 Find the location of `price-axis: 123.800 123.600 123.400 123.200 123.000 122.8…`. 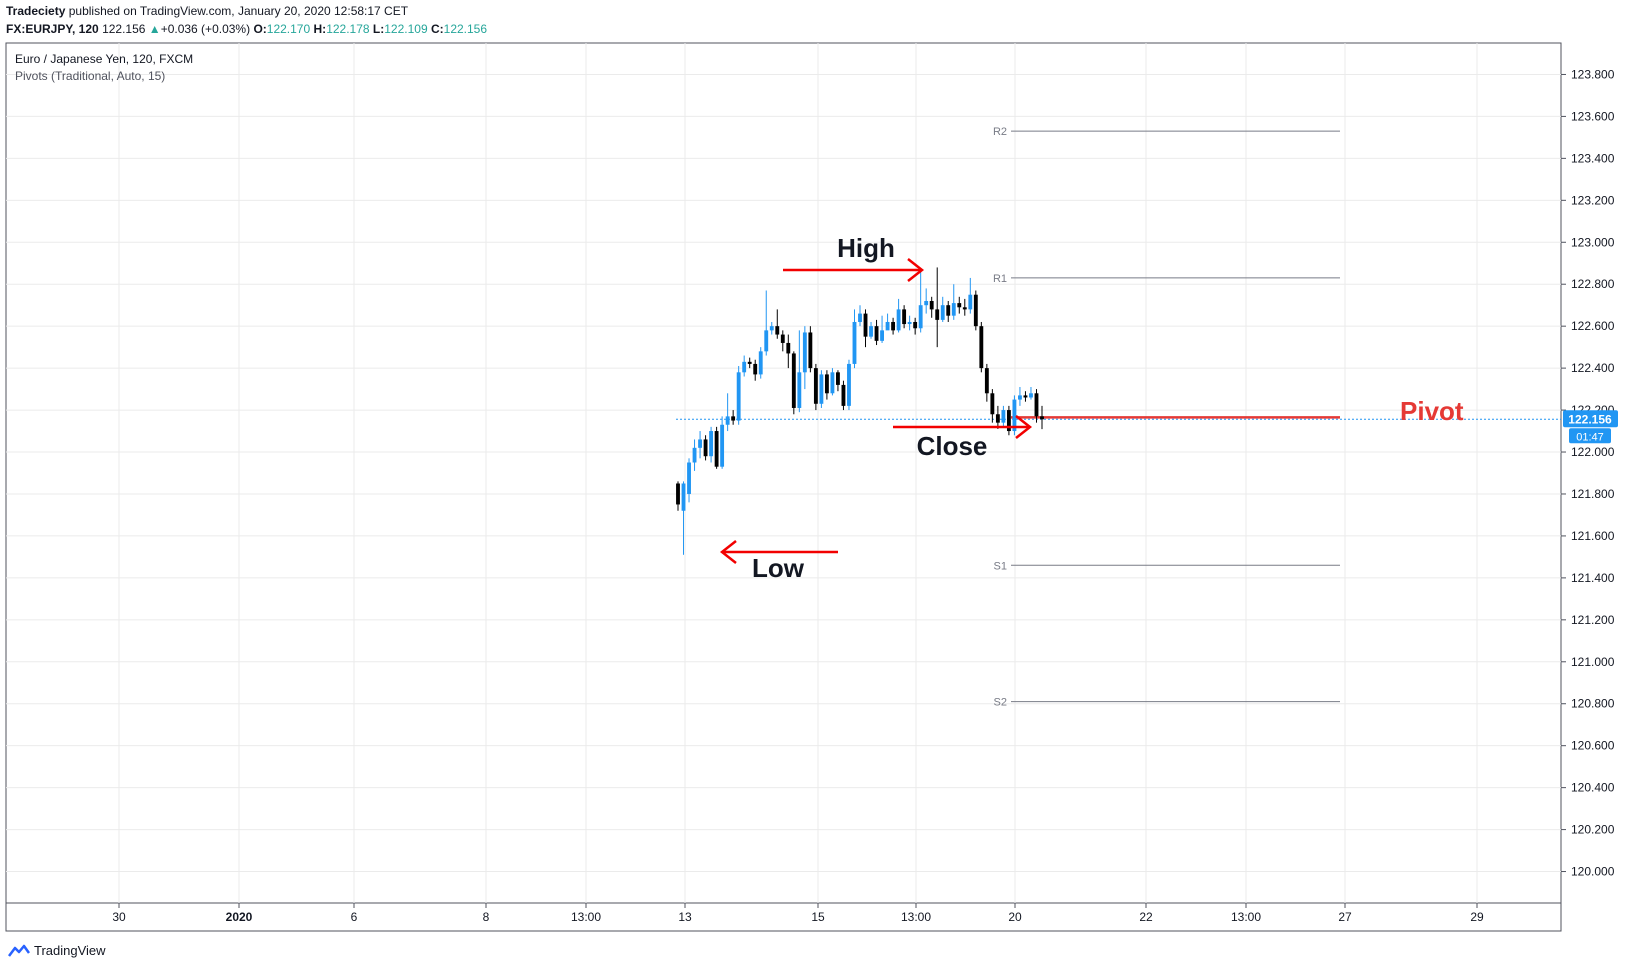

price-axis: 123.800 123.600 123.400 123.200 123.000 122.8… is located at coordinates (1589, 473).